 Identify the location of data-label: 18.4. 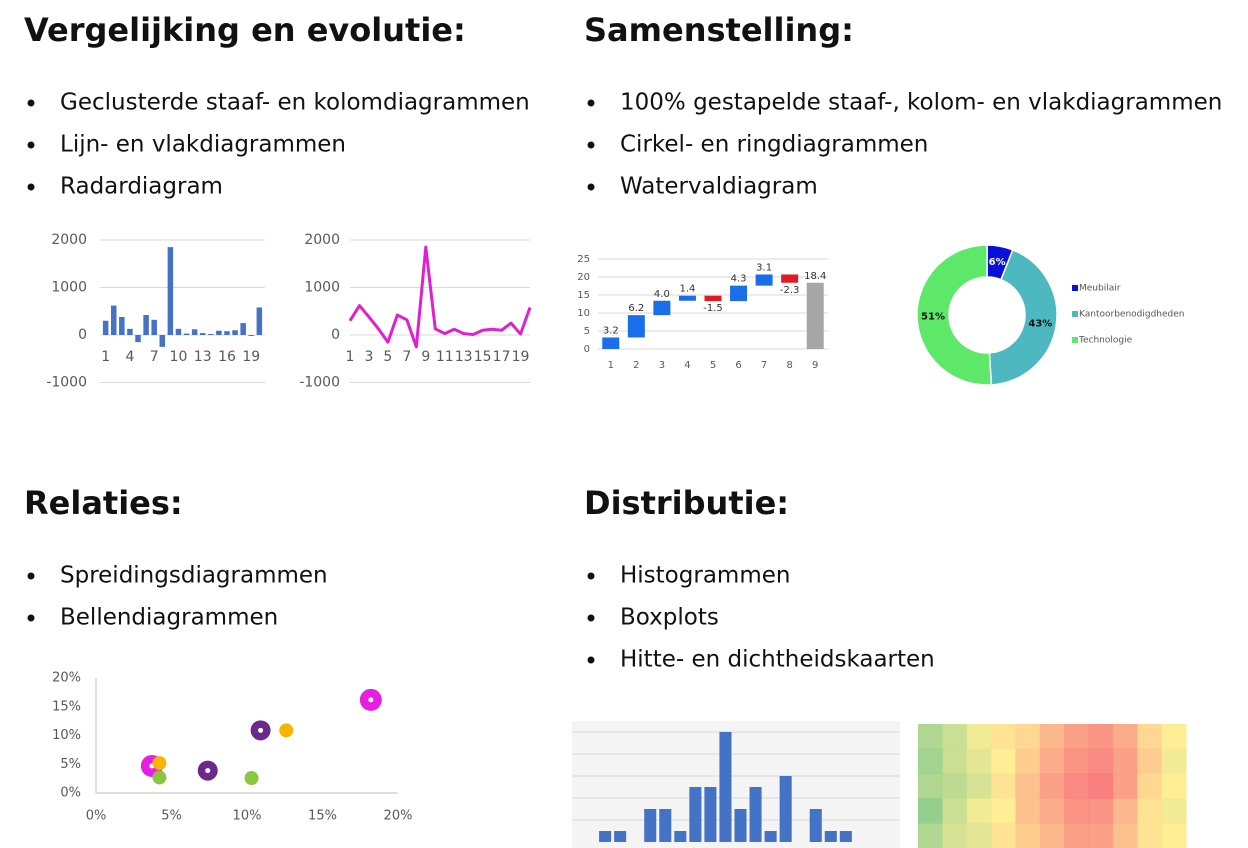
(815, 276).